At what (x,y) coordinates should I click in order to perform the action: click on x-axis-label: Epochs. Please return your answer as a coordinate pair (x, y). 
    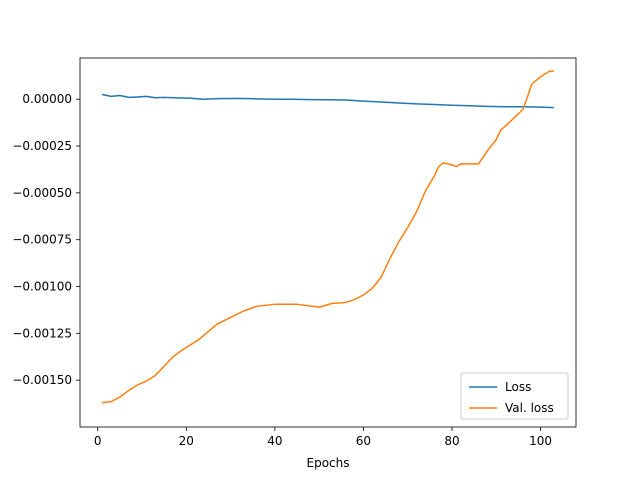
    Looking at the image, I should click on (328, 463).